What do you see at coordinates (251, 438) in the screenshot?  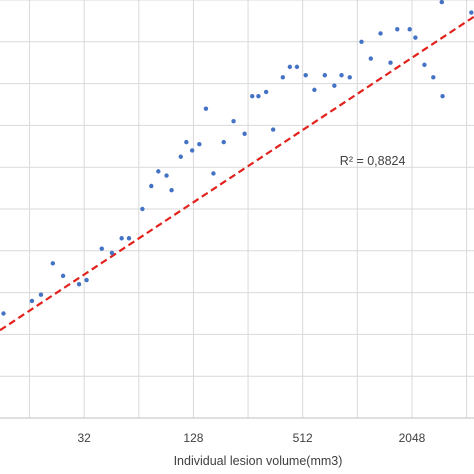 I see `x-tick-labels: 32 128 512 2048` at bounding box center [251, 438].